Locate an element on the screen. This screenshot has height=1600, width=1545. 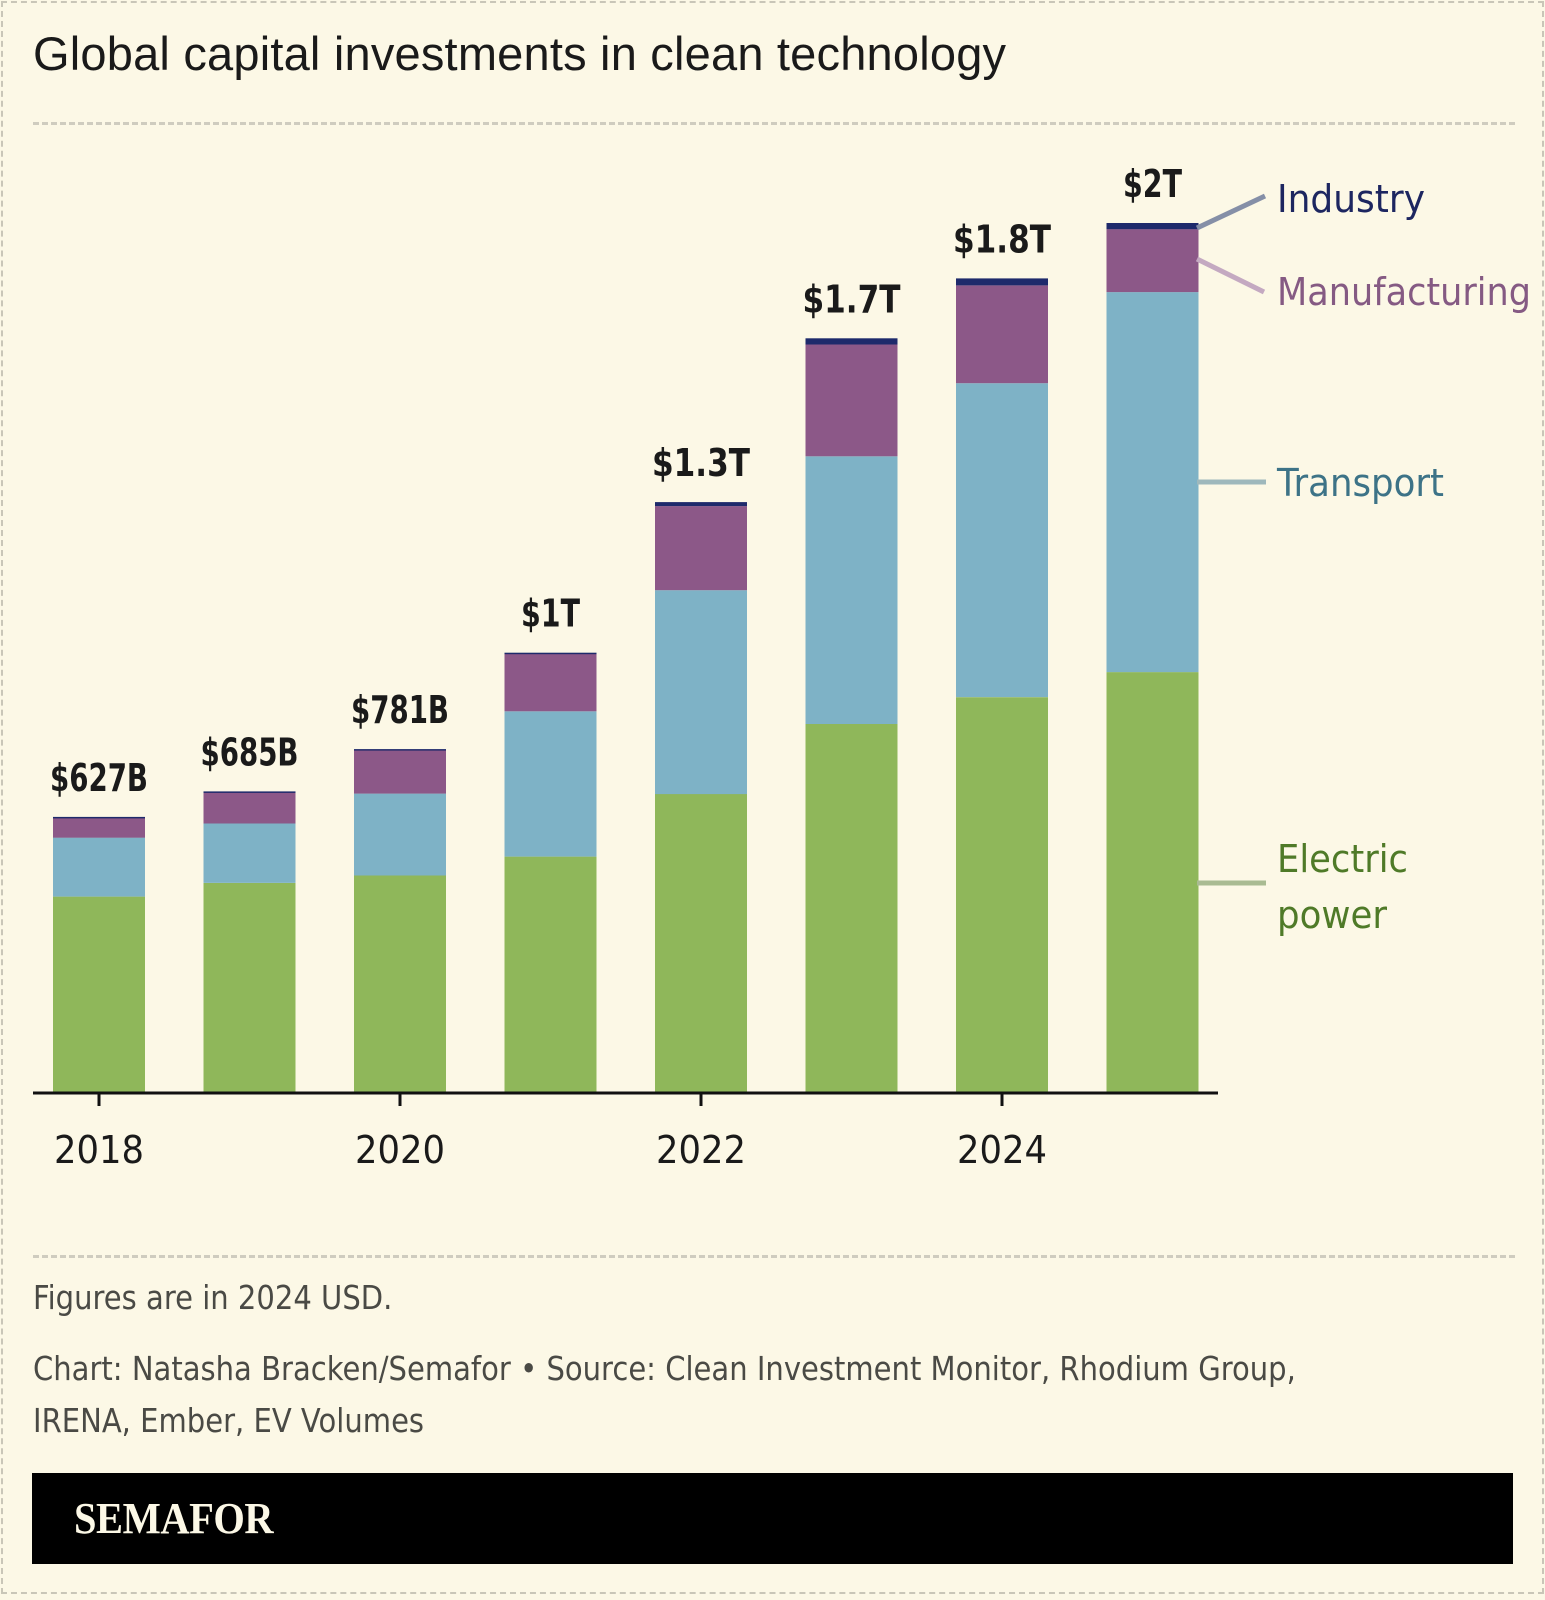
bar-segment-industry-2025 is located at coordinates (1152, 226).